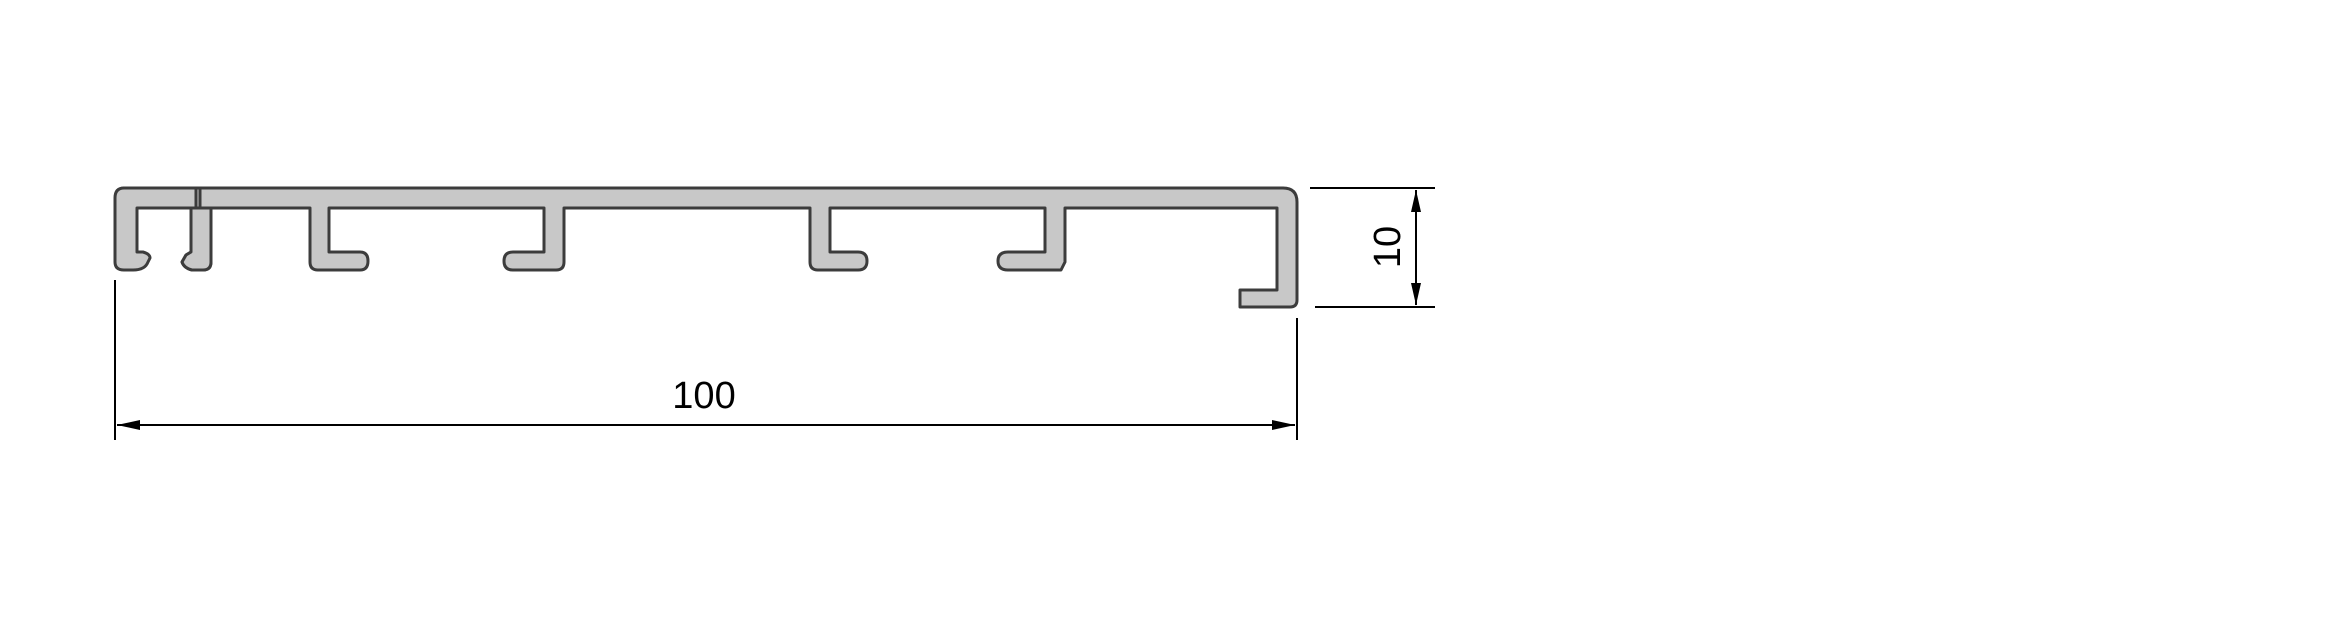  I want to click on profile-left-wall, so click(155, 229).